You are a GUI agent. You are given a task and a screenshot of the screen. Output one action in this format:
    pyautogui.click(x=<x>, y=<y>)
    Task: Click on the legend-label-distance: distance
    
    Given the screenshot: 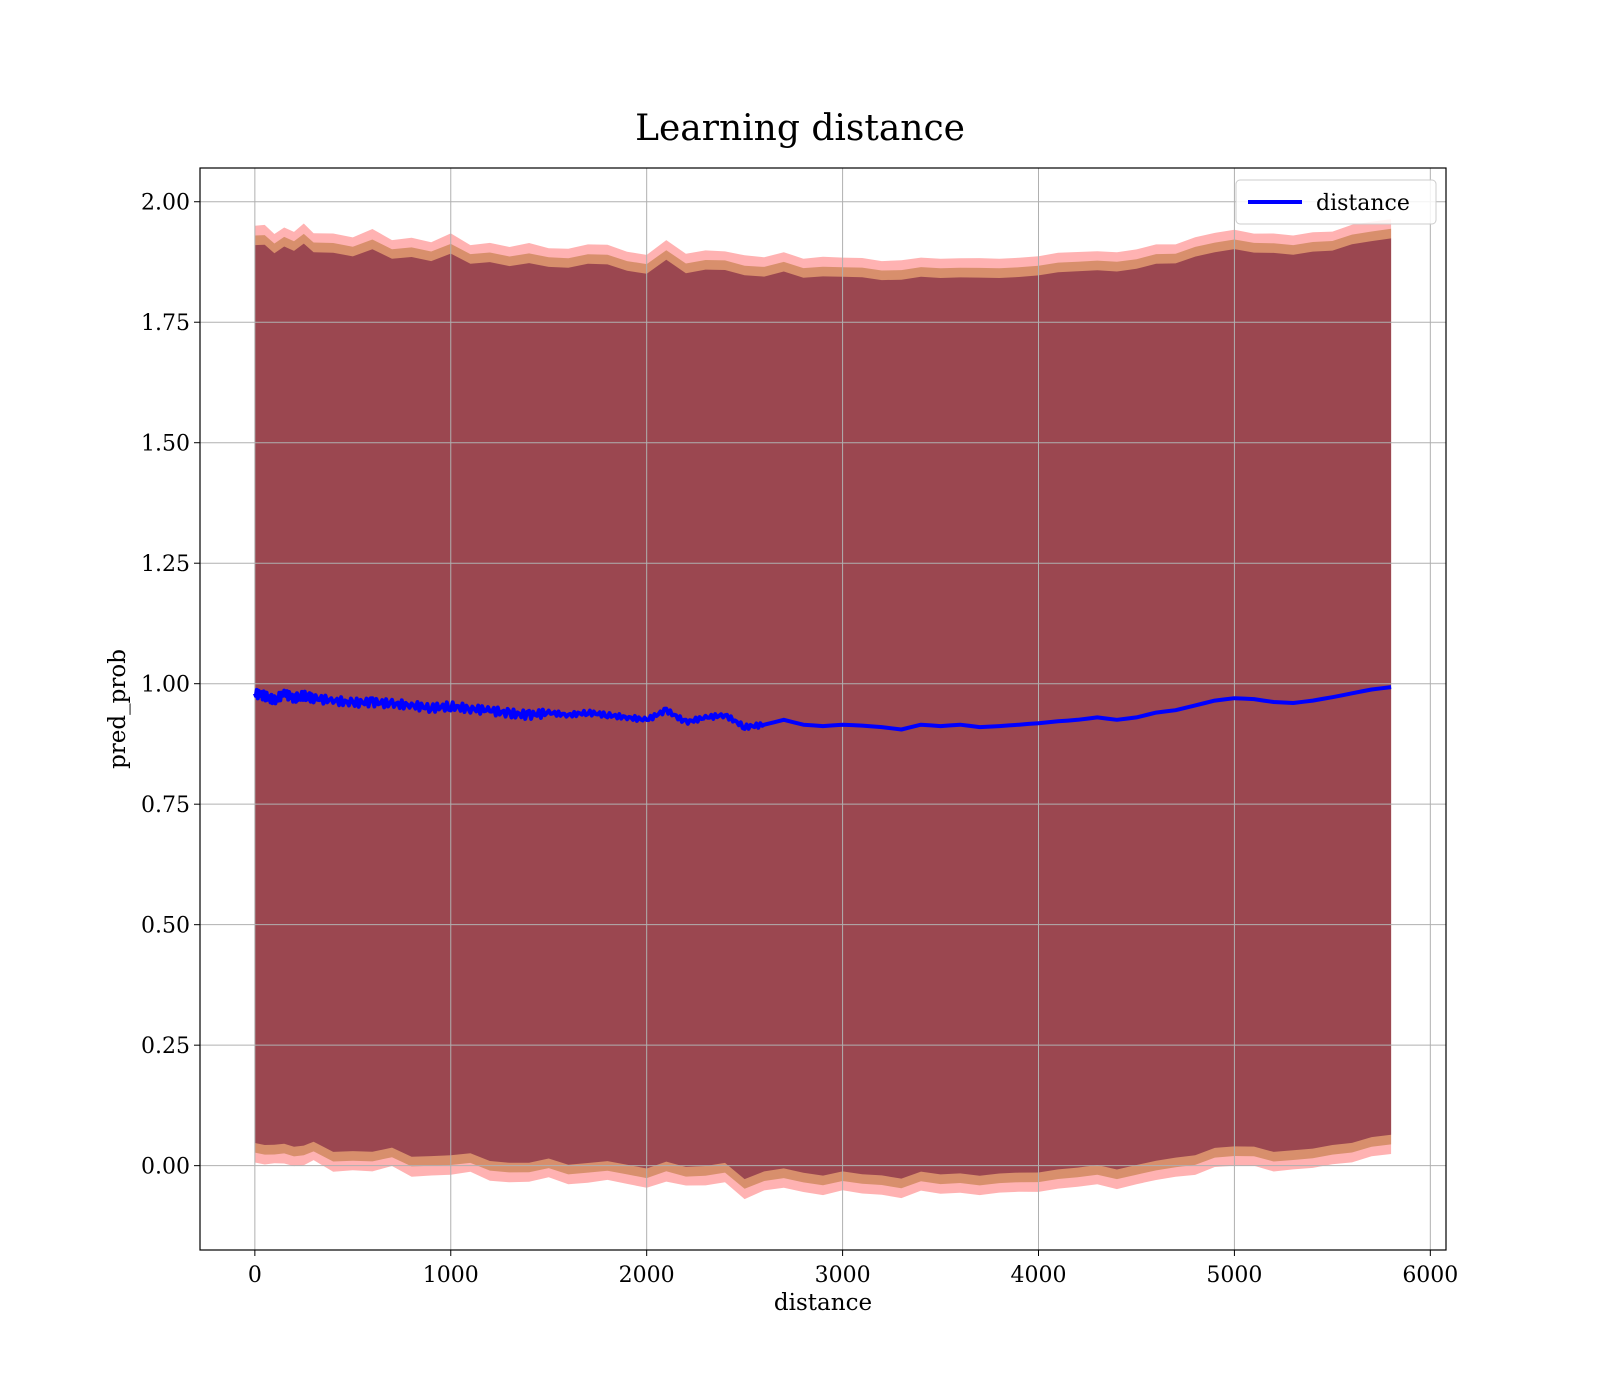 What is the action you would take?
    pyautogui.click(x=1363, y=203)
    